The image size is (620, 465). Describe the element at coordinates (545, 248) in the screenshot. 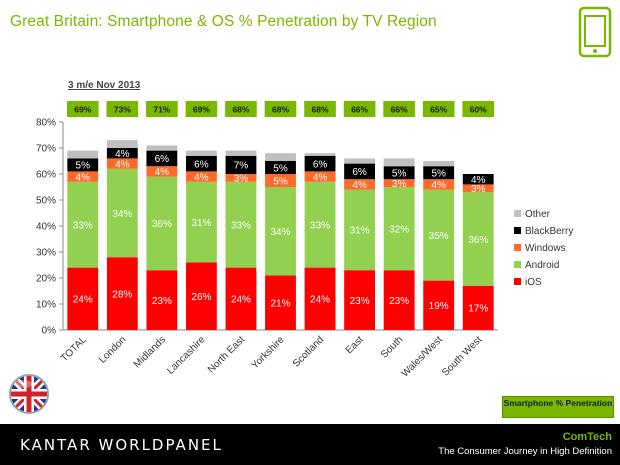

I see `legend-label-windows: Windows` at that location.